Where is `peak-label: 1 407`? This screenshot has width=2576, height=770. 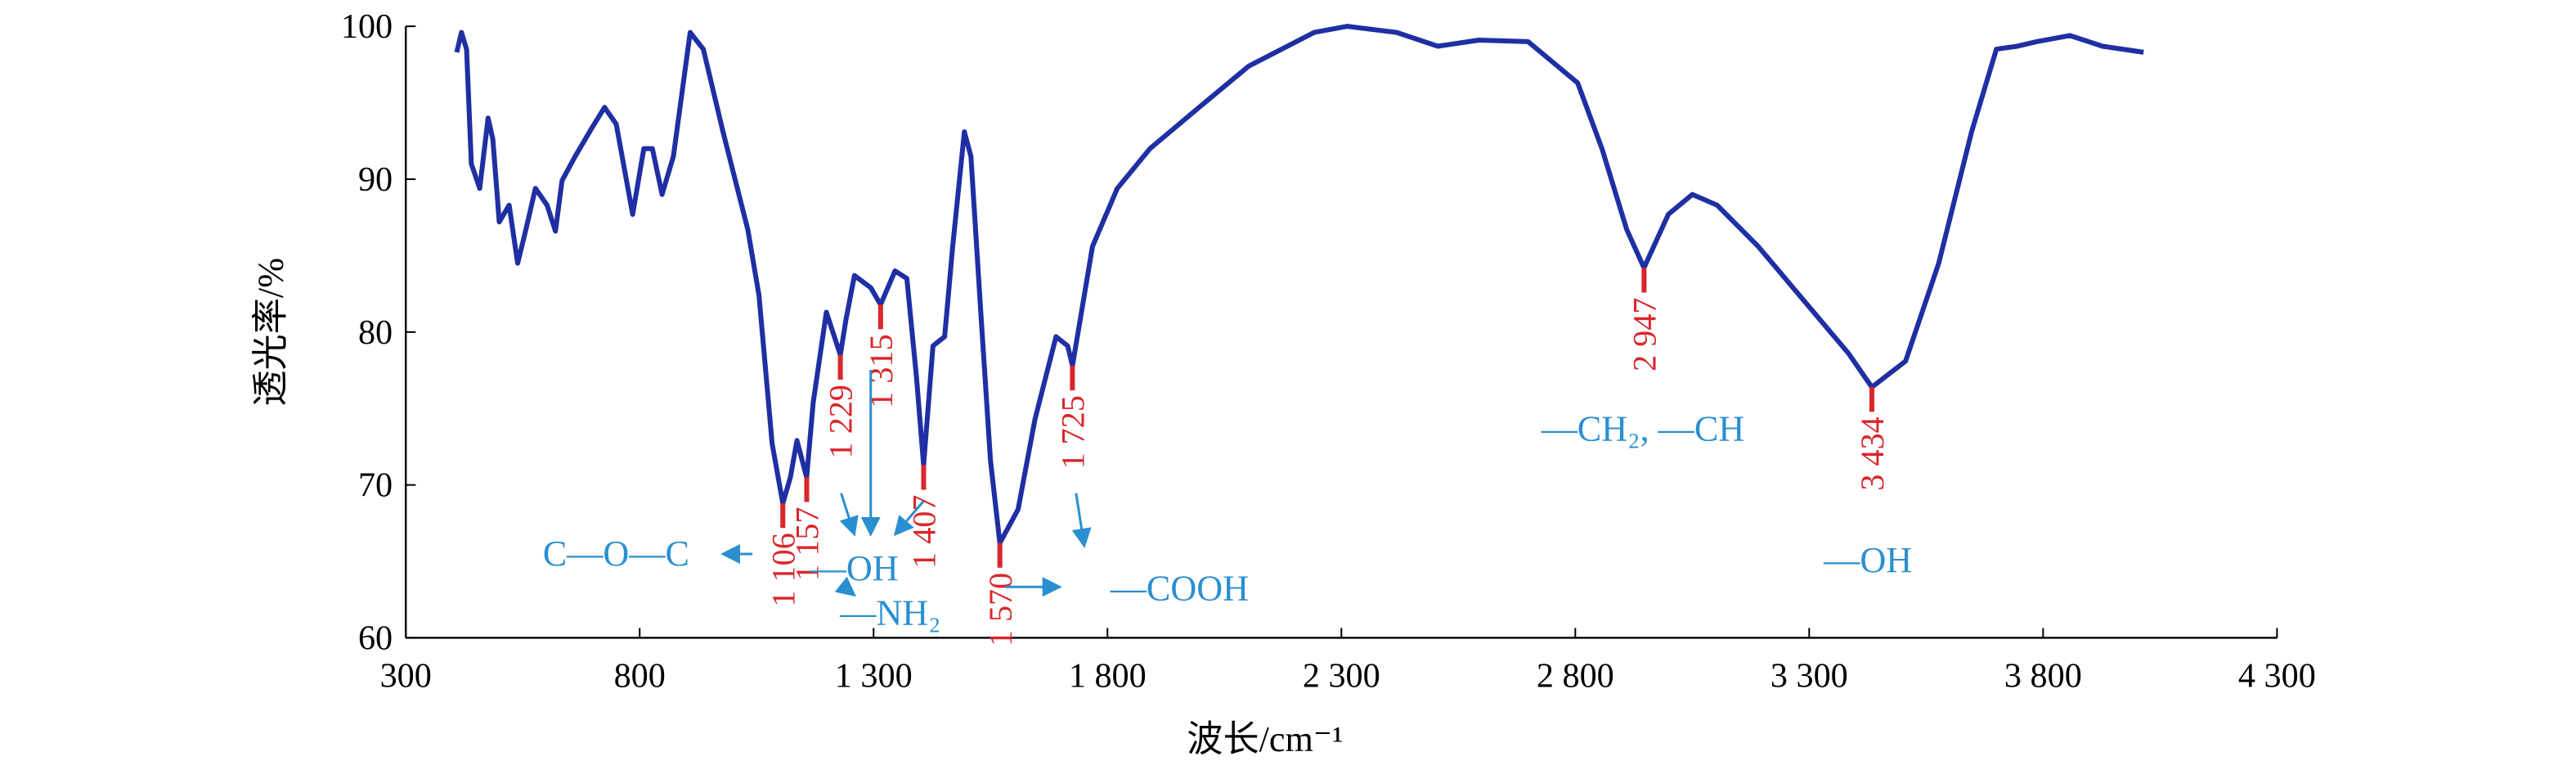 peak-label: 1 407 is located at coordinates (924, 532).